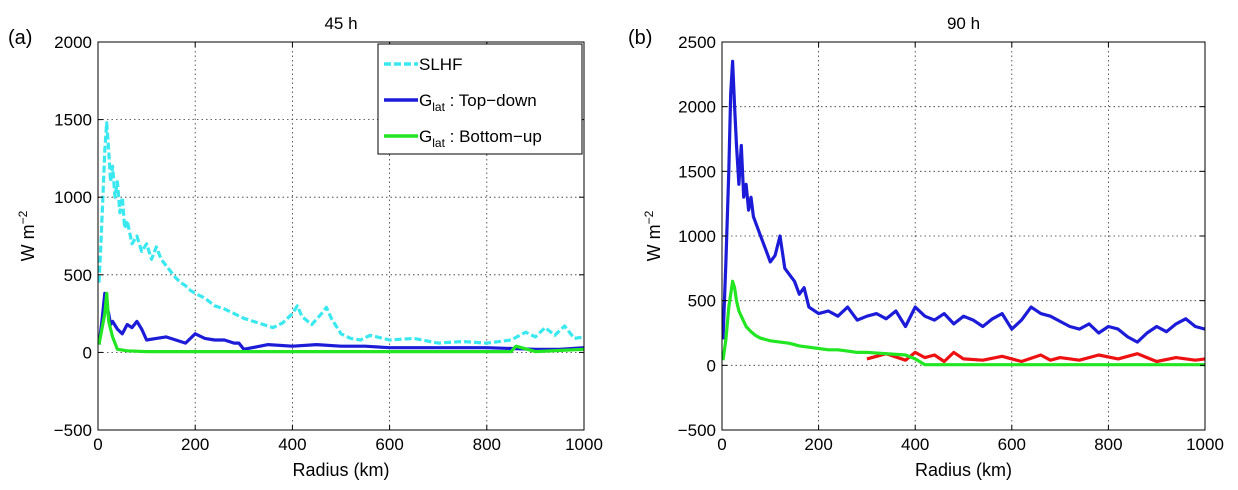  Describe the element at coordinates (963, 23) in the screenshot. I see `chart-title: 90 h` at that location.